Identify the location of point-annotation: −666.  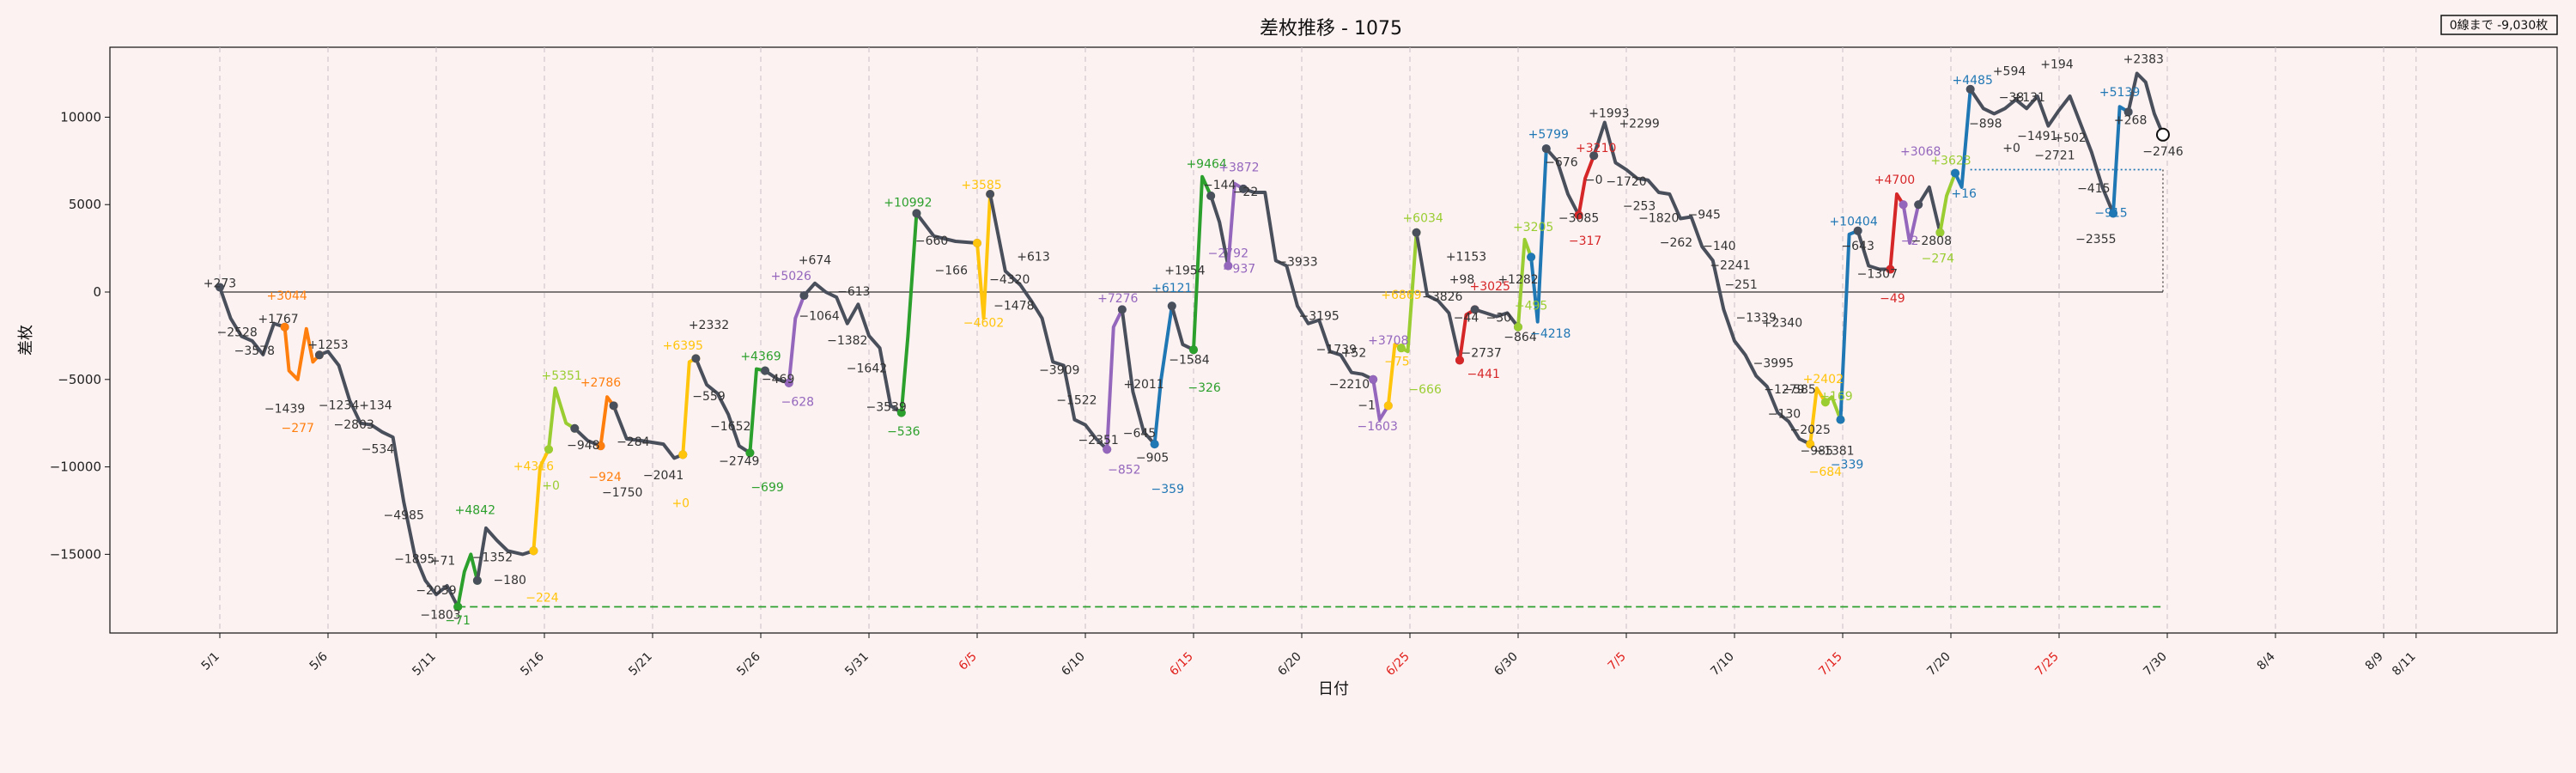
(1425, 390).